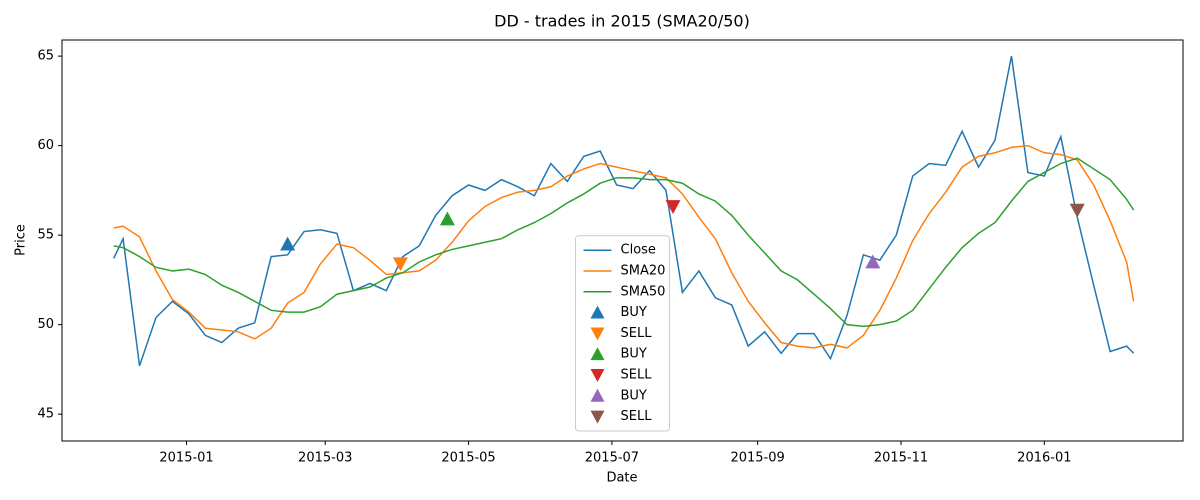 Image resolution: width=1200 pixels, height=500 pixels. What do you see at coordinates (468, 458) in the screenshot?
I see `x-tick-label: 2015-05` at bounding box center [468, 458].